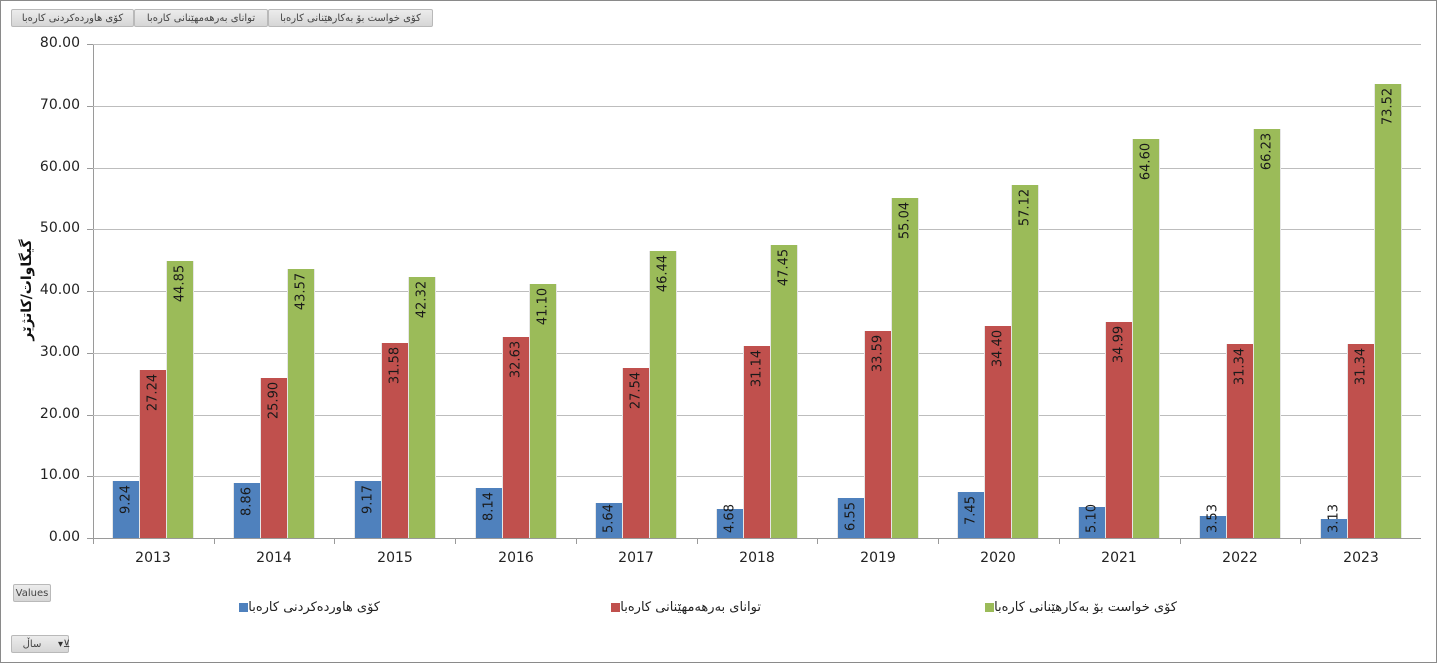 The width and height of the screenshot is (1437, 663). I want to click on bar-series-0: 8.86, so click(247, 510).